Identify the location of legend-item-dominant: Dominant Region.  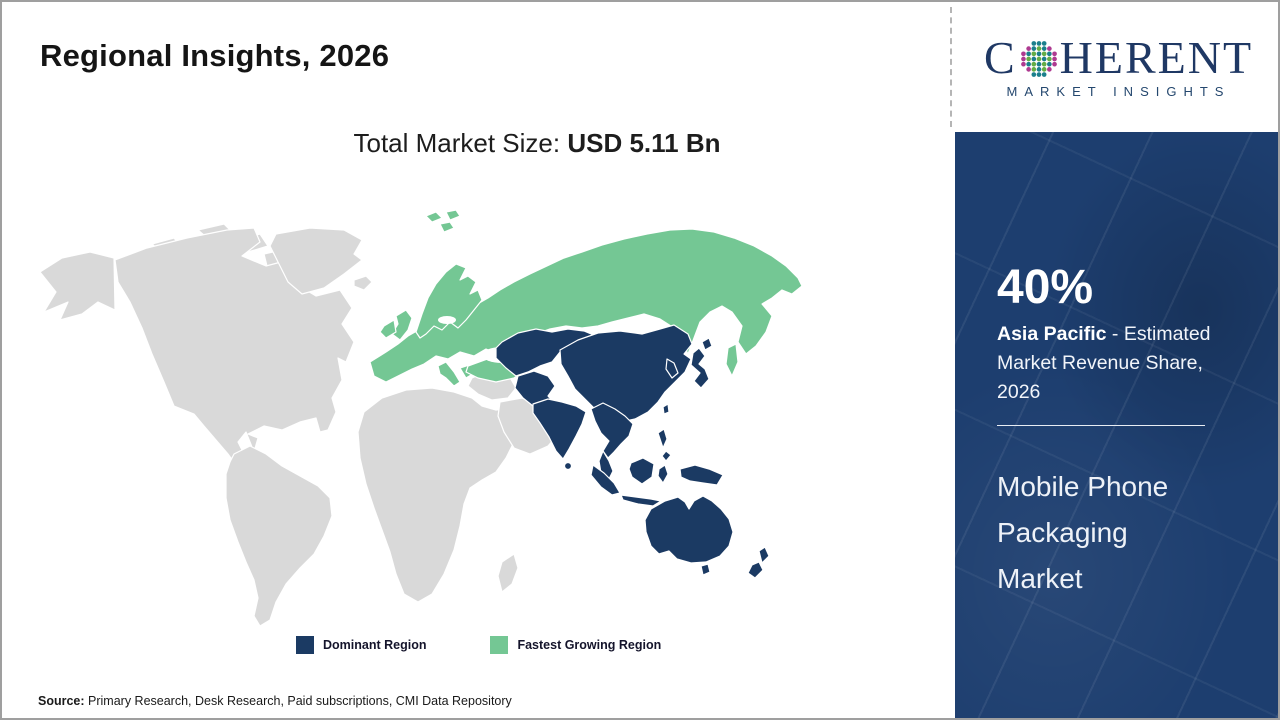
(361, 645).